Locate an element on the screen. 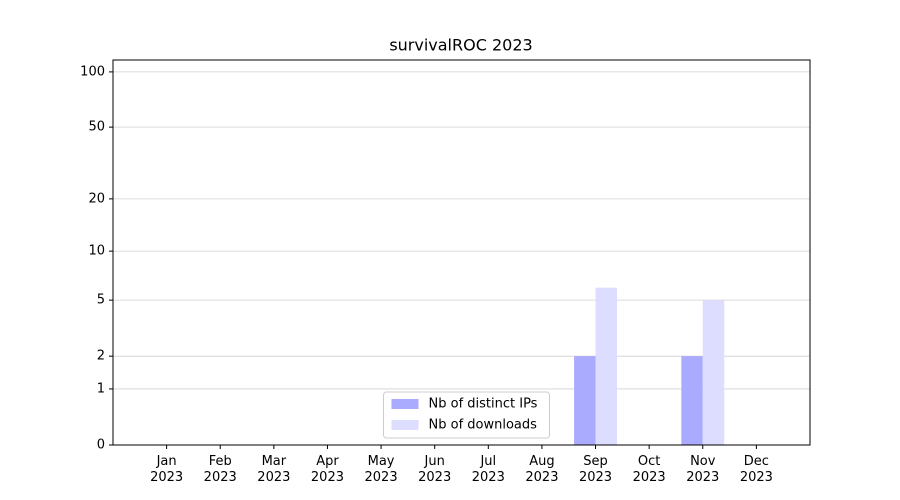 The height and width of the screenshot is (500, 900). y-tick-label: 5 is located at coordinates (101, 300).